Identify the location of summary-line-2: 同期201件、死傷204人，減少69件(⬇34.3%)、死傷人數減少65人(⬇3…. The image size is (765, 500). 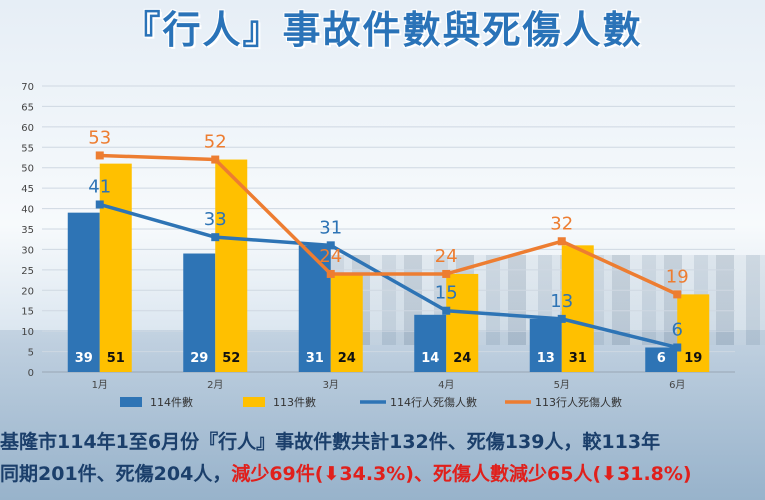
(382, 474).